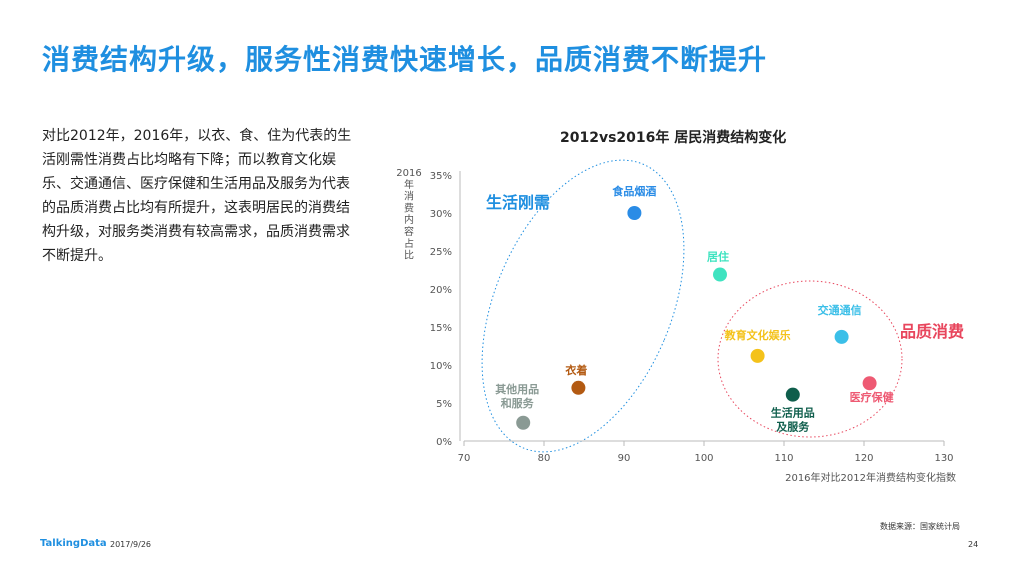 The width and height of the screenshot is (1016, 568). Describe the element at coordinates (872, 397) in the screenshot. I see `point-label: 医疗保健` at that location.